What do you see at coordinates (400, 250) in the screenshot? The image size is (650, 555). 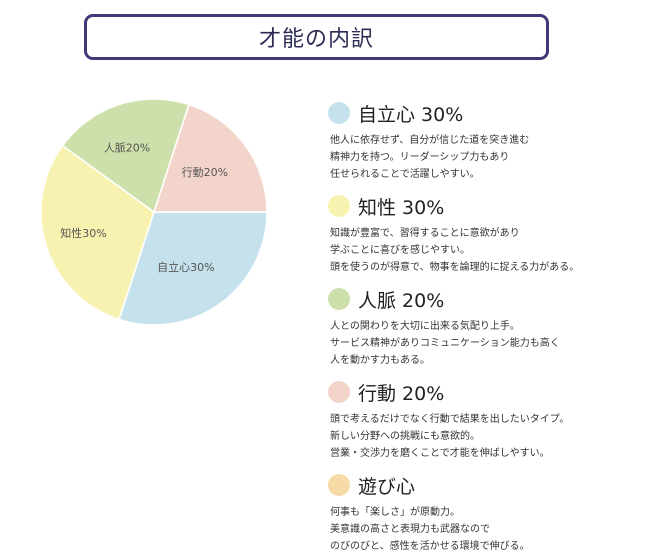 I see `description-line: 学ぶことに喜びを感じやすい。` at bounding box center [400, 250].